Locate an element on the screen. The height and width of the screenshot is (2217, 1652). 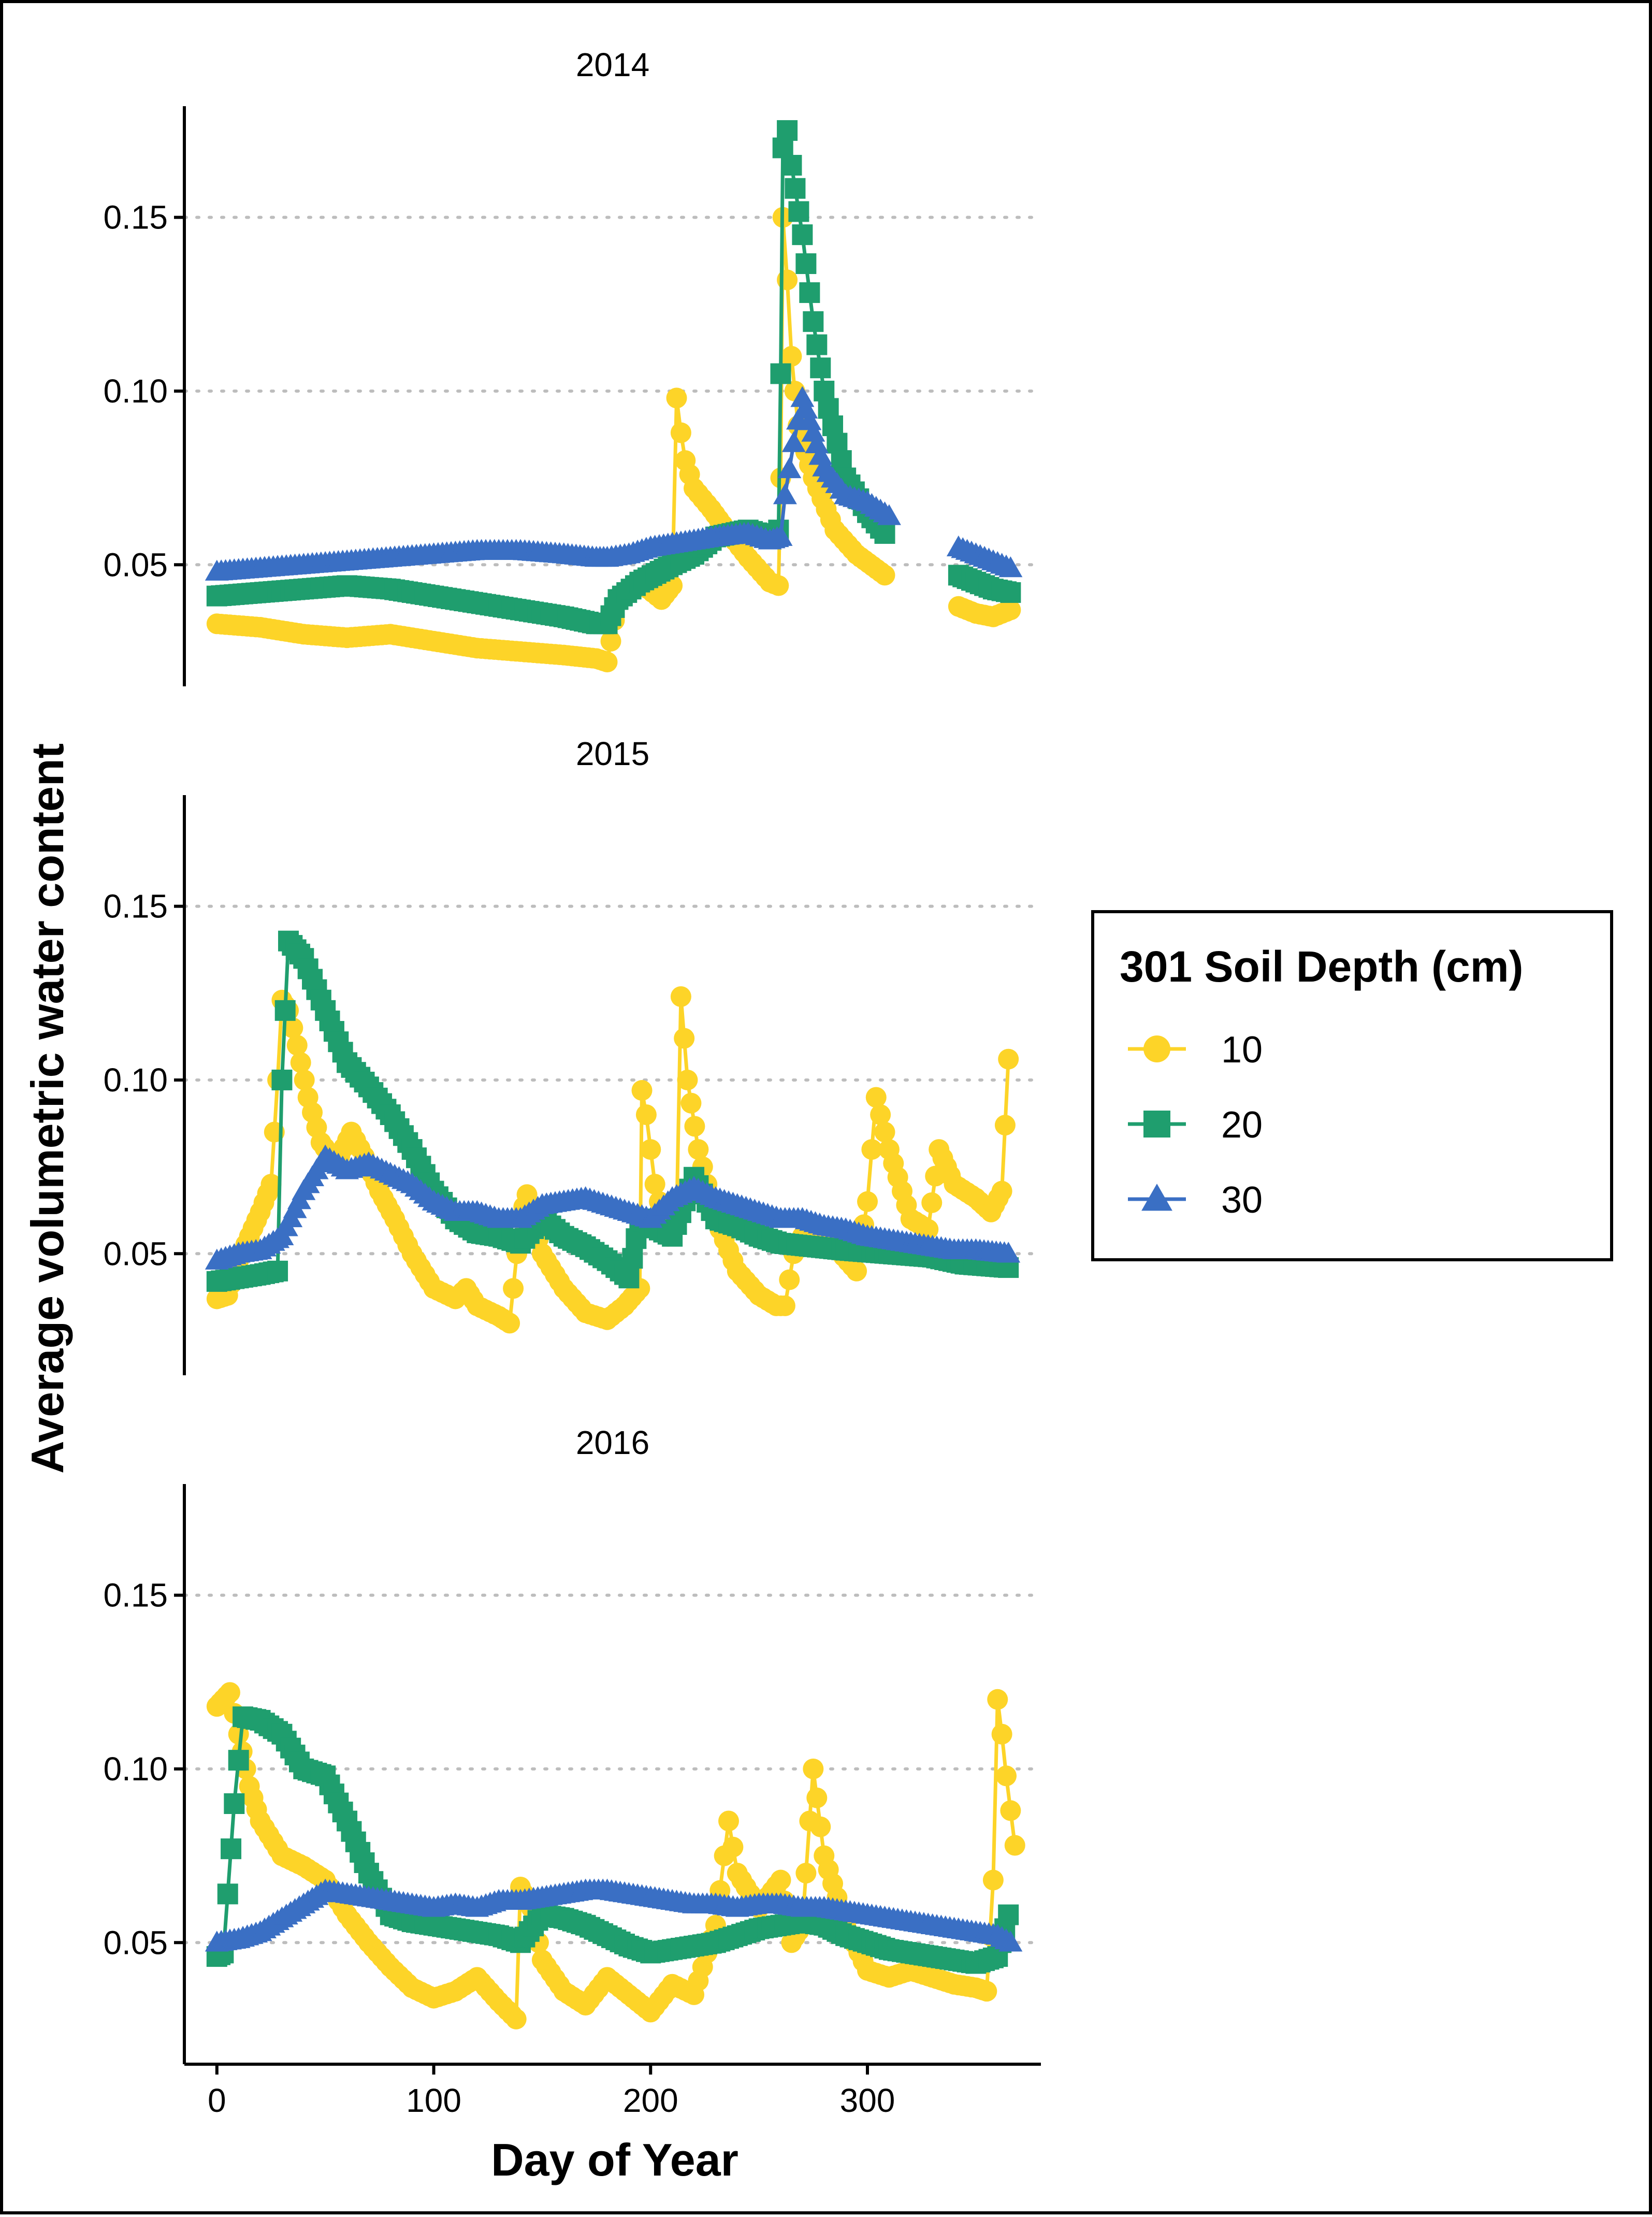
legend: 301 Soil Depth (cm) 10 20 30 is located at coordinates (1352, 1085).